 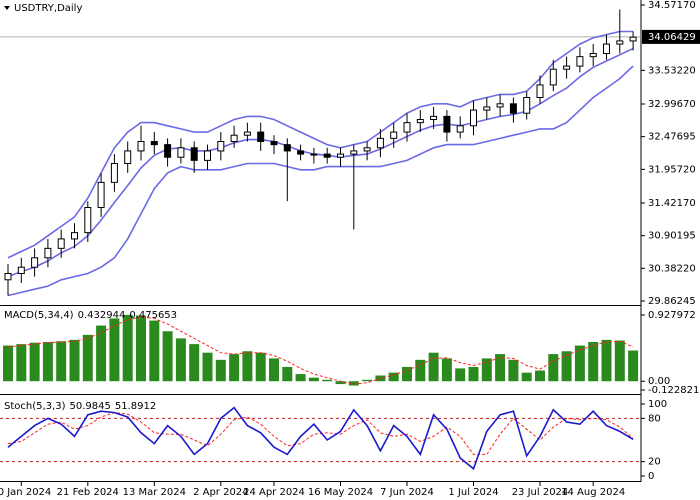 I want to click on stoch-main, so click(x=320, y=438).